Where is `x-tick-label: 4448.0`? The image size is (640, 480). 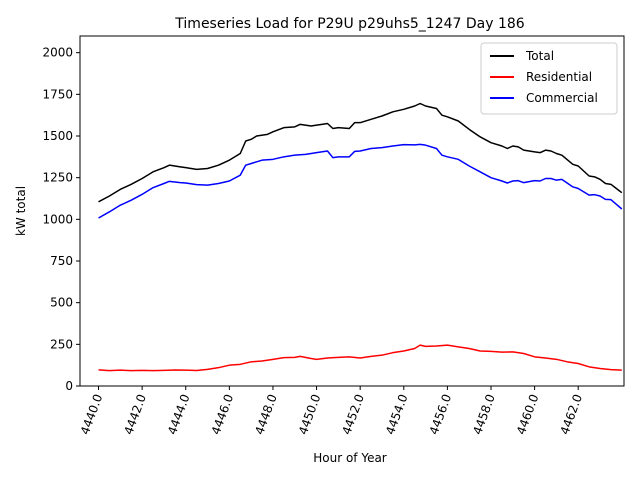 x-tick-label: 4448.0 is located at coordinates (266, 414).